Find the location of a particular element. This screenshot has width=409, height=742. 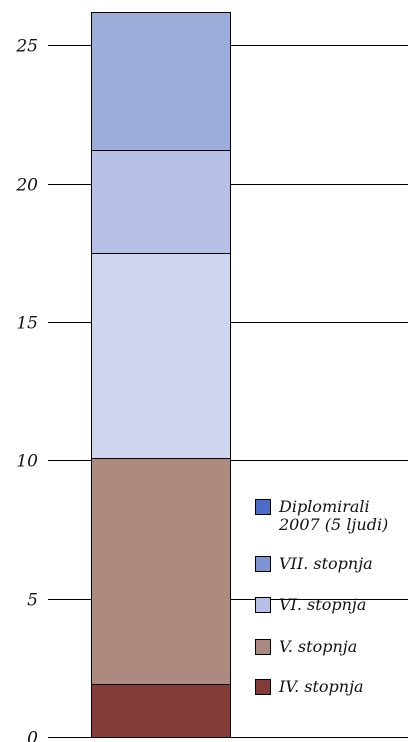

y-tick-label: 0 is located at coordinates (32, 735).